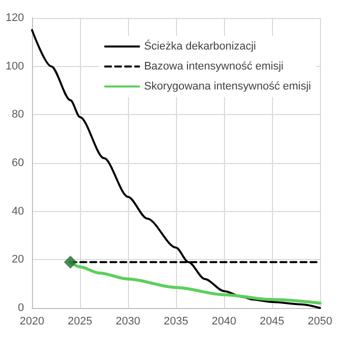  I want to click on x-tick-label: 2040, so click(224, 322).